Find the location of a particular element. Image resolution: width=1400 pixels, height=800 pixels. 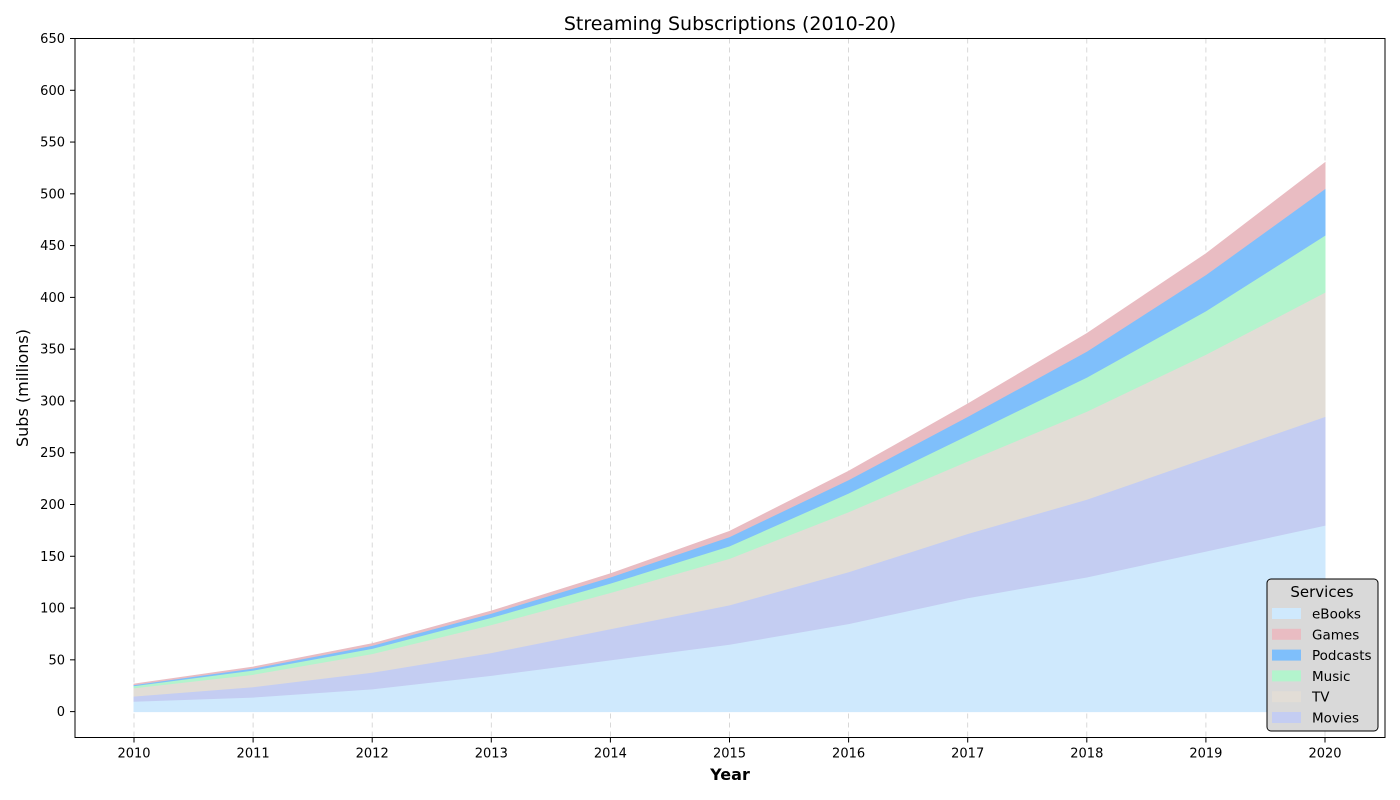

y-tick-label-250: 250 is located at coordinates (52, 453).